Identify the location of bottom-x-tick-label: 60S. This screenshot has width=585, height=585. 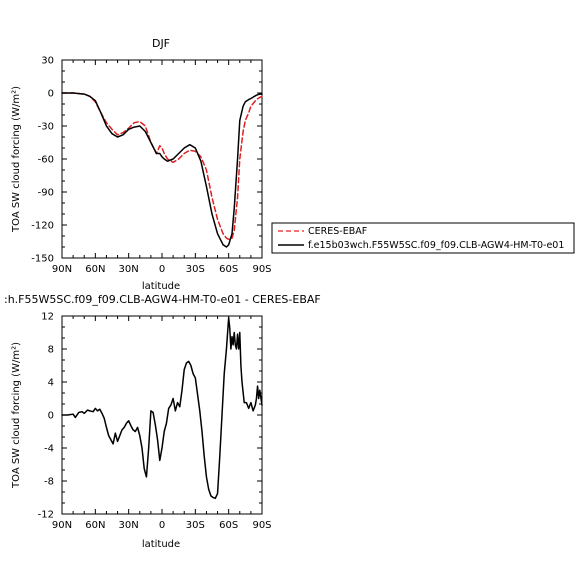
(228, 525).